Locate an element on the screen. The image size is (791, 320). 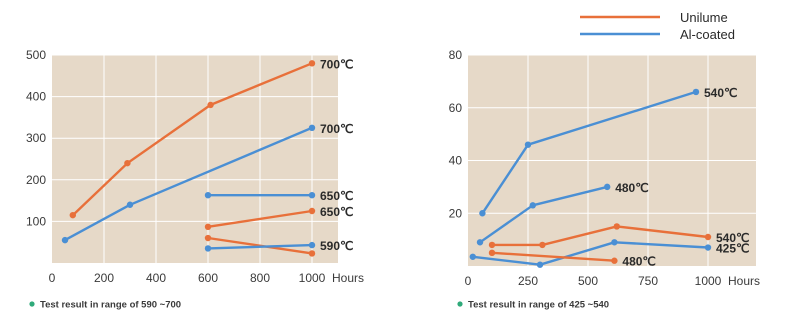
x-tick-label-2: 1000 is located at coordinates (708, 281).